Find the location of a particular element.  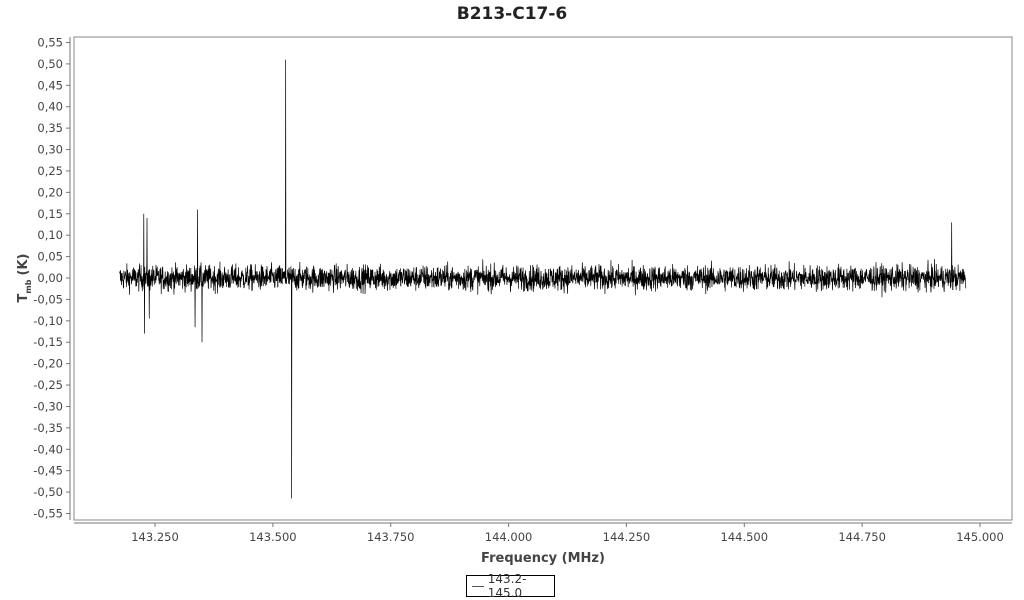

x-tick-label: 143.500 is located at coordinates (273, 537).